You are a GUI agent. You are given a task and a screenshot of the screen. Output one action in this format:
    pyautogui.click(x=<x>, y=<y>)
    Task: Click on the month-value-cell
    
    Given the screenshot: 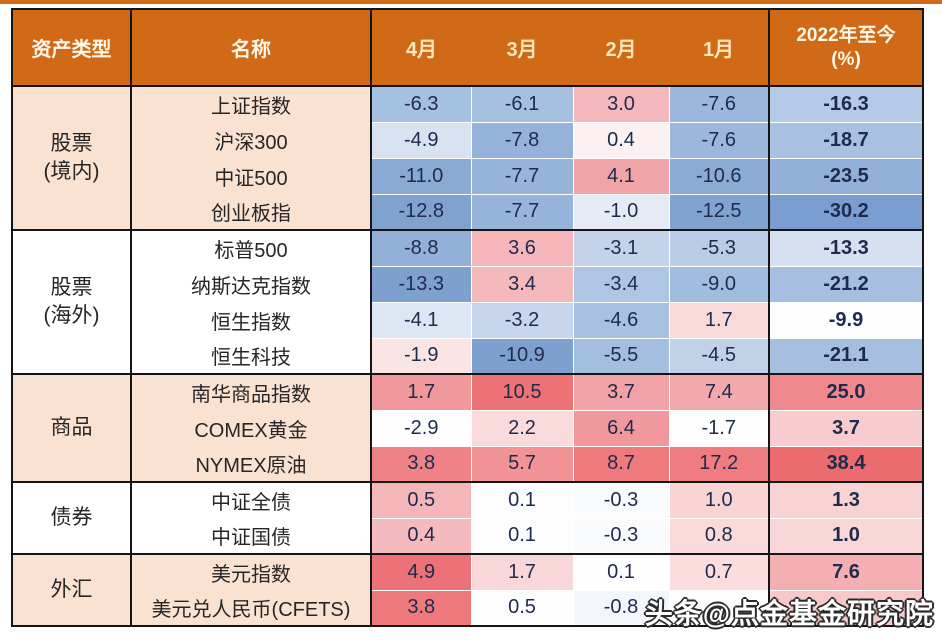 What is the action you would take?
    pyautogui.click(x=719, y=608)
    